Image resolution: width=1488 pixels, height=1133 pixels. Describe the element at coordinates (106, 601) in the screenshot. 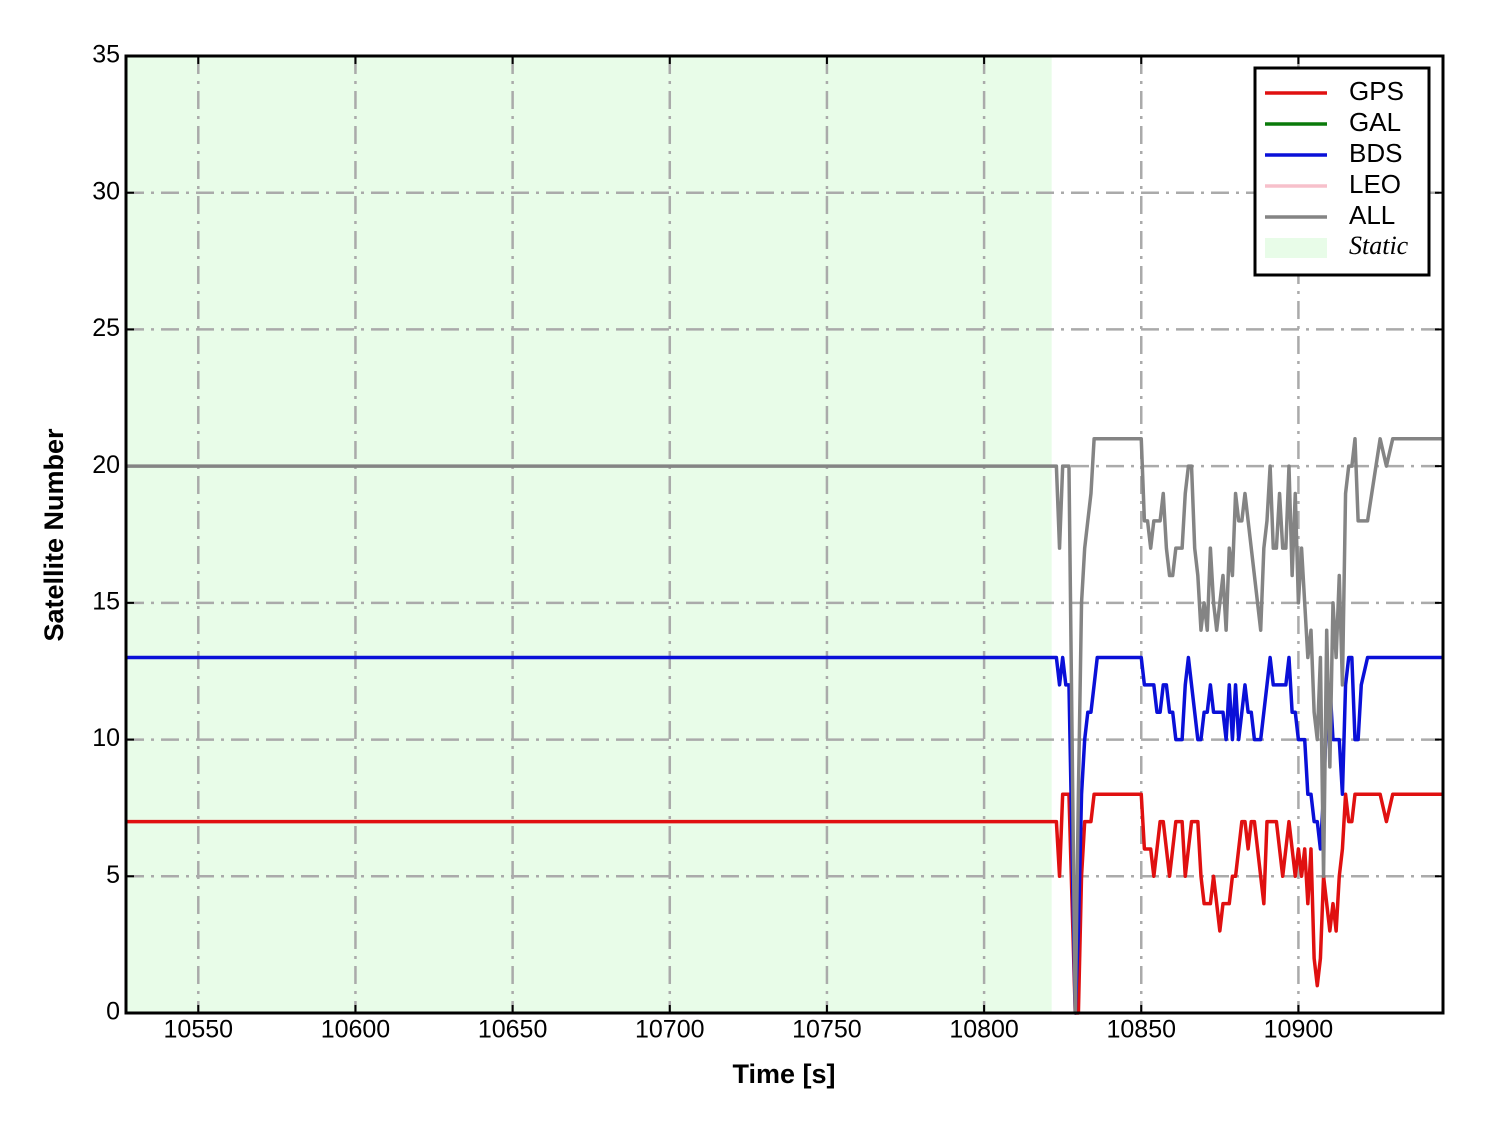

I see `y-tick-label: 15` at that location.